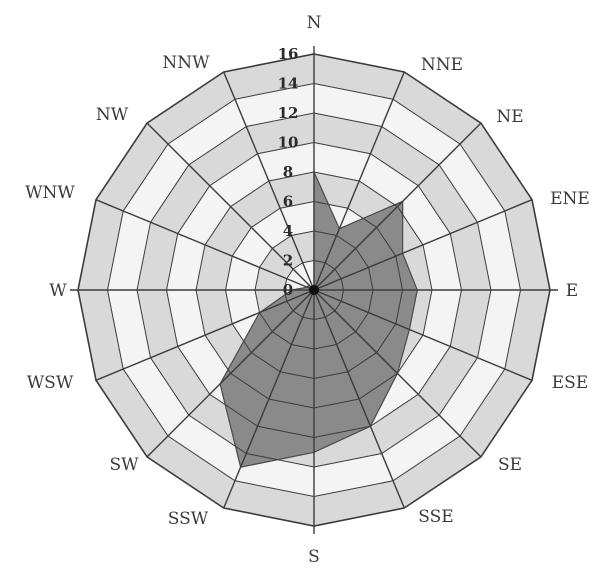 The image size is (592, 568). Describe the element at coordinates (205, 245) in the screenshot. I see `spoke-wnw` at that location.